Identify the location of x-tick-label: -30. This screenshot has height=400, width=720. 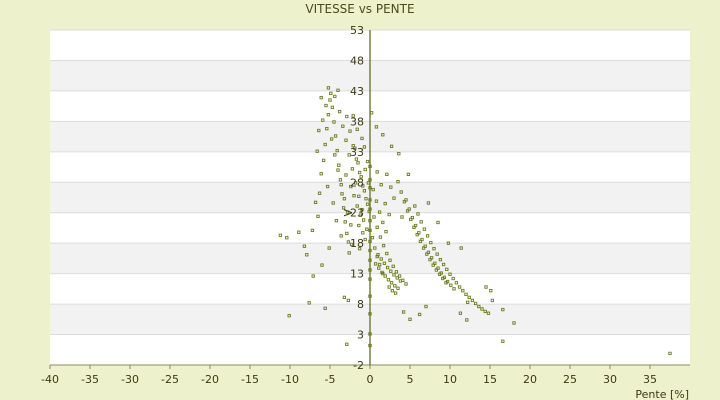
(130, 379).